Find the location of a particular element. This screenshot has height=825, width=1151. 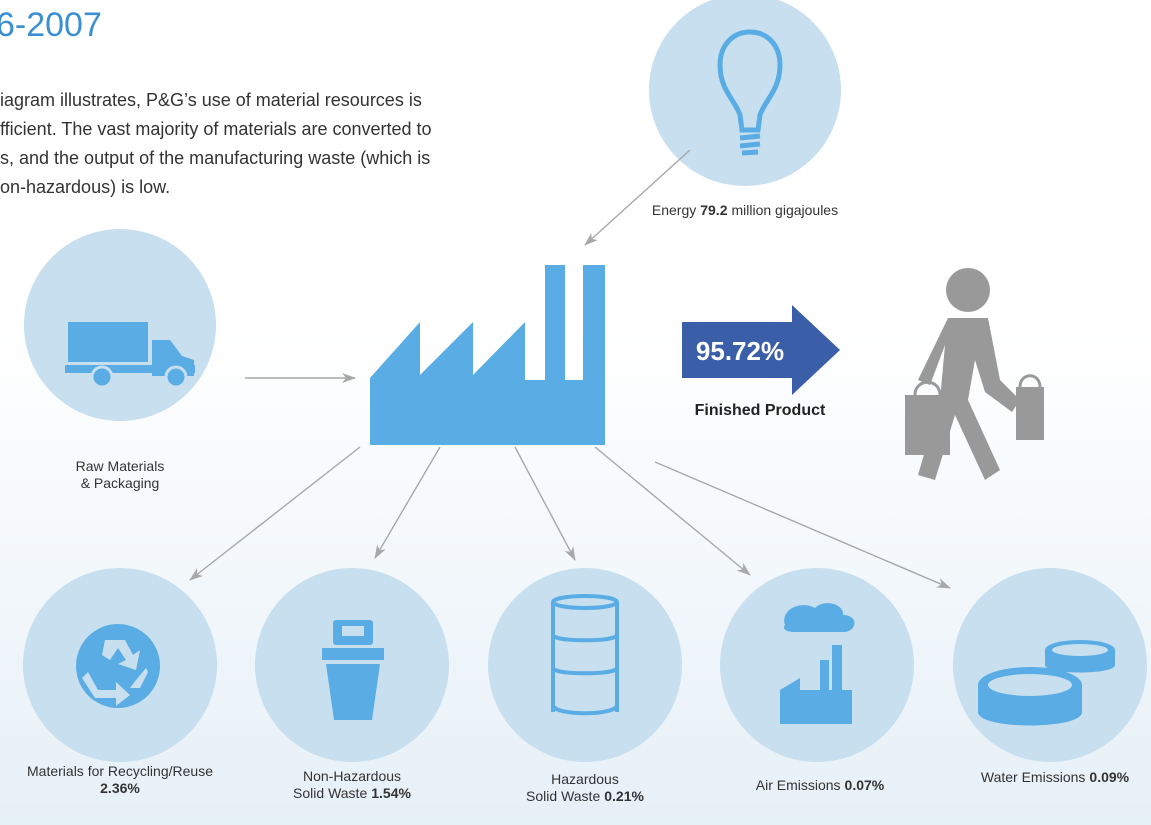

product-label: Finished Product is located at coordinates (760, 410).